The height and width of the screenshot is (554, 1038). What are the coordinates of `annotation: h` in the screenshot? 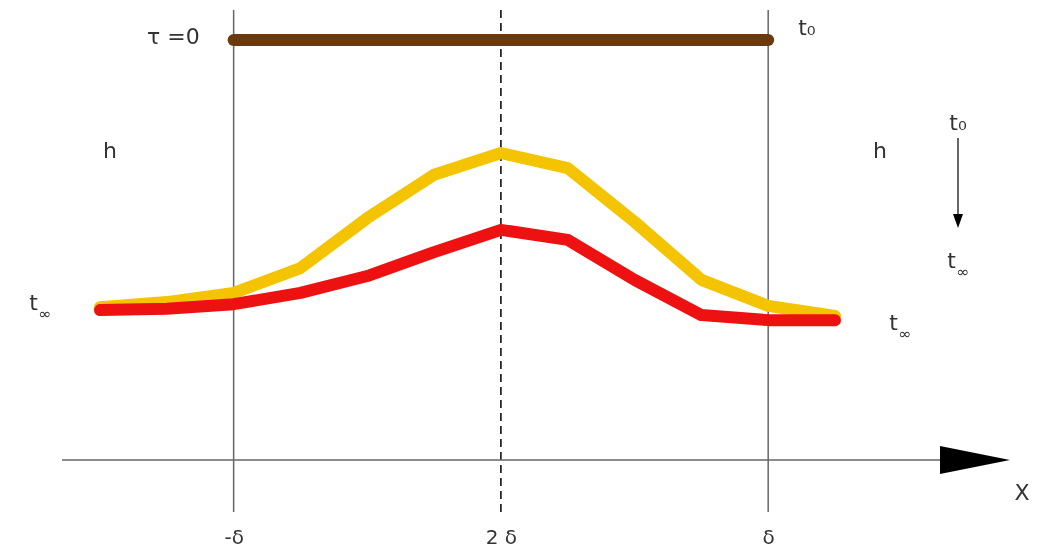 It's located at (110, 150).